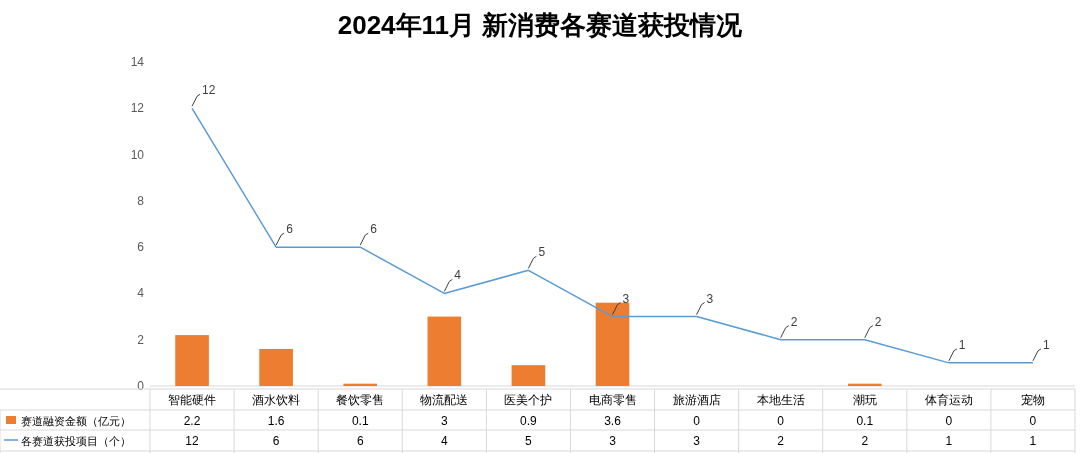 The height and width of the screenshot is (453, 1080). I want to click on y-tick-label: 2, so click(141, 339).